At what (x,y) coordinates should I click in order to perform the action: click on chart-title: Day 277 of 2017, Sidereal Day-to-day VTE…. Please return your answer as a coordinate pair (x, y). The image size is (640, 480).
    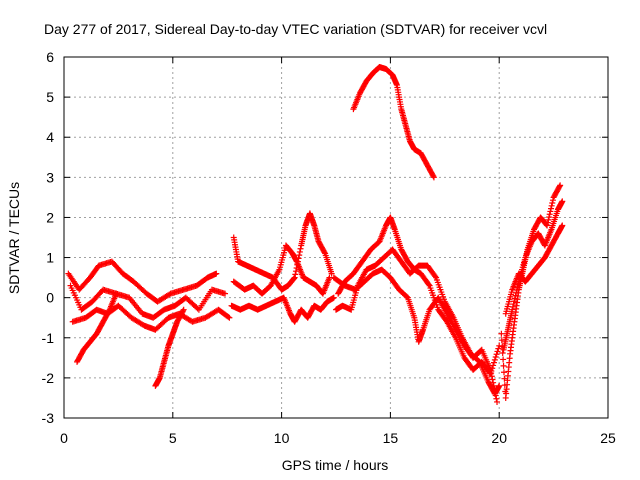
    Looking at the image, I should click on (295, 29).